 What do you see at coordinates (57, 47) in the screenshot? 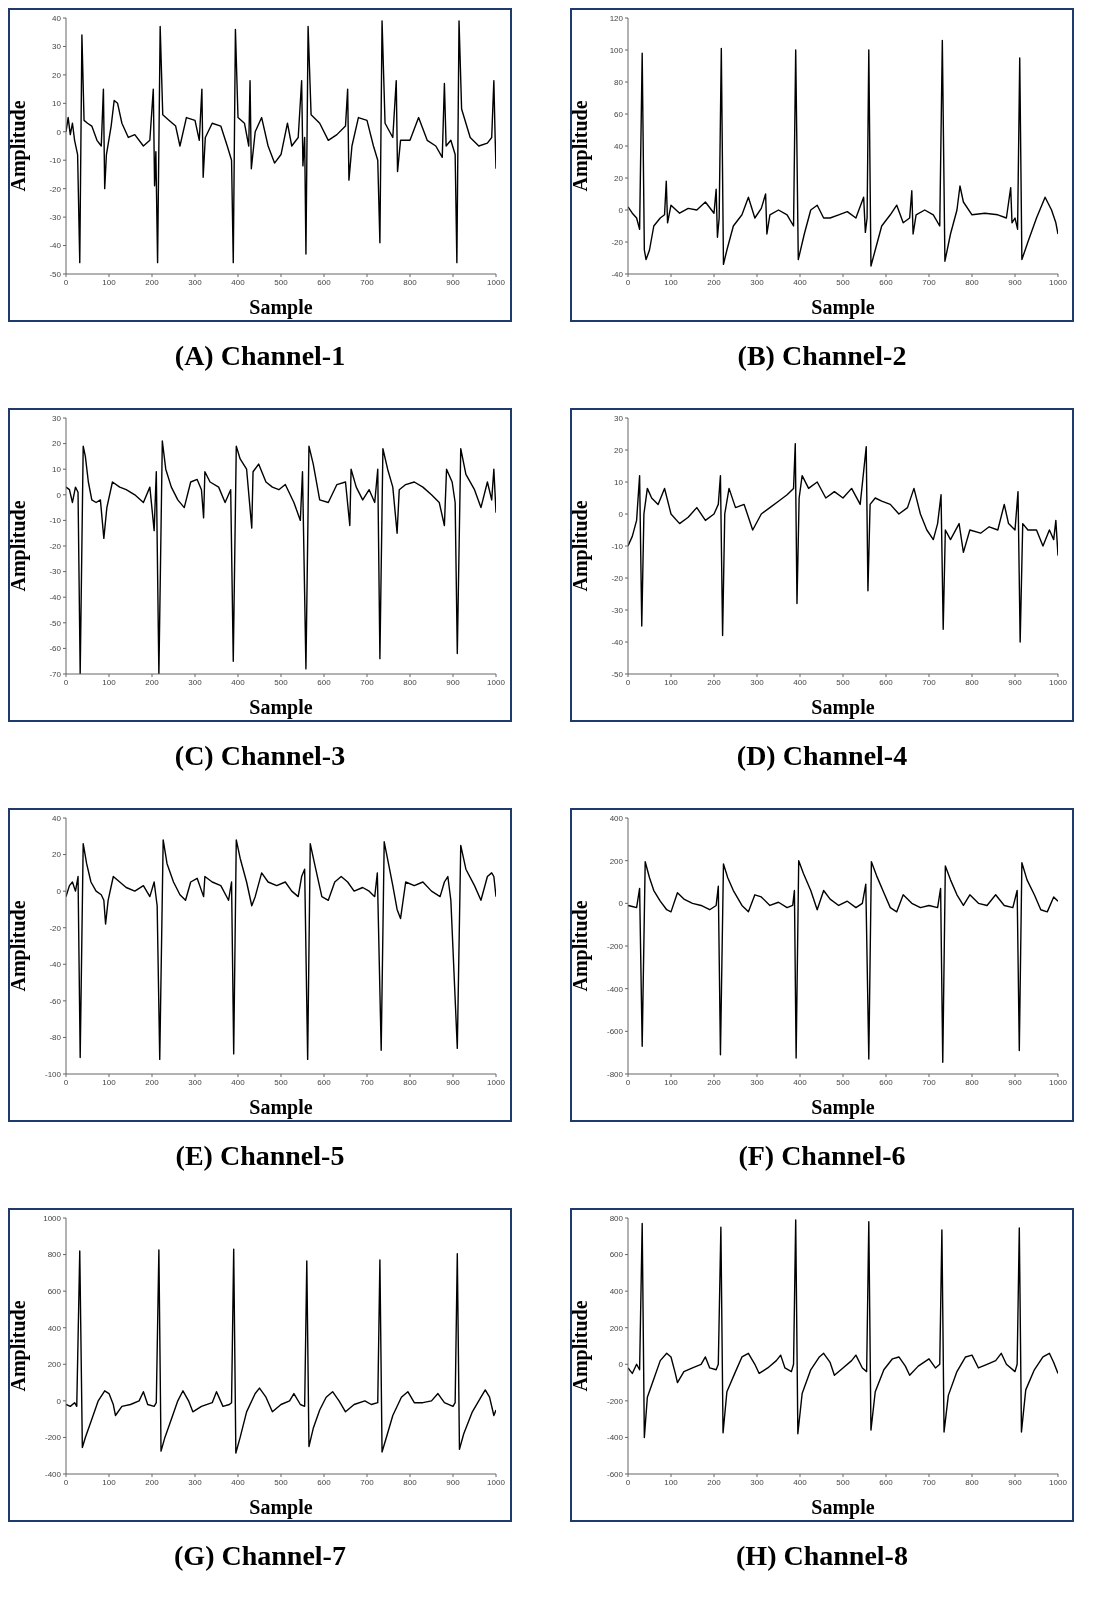
I see `y-tick-label: 30` at bounding box center [57, 47].